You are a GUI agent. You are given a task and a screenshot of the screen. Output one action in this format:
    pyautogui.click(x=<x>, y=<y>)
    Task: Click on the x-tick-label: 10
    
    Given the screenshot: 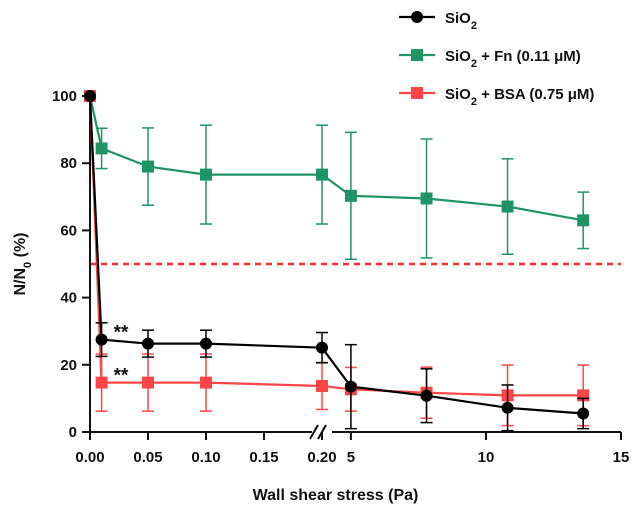 What is the action you would take?
    pyautogui.click(x=486, y=457)
    